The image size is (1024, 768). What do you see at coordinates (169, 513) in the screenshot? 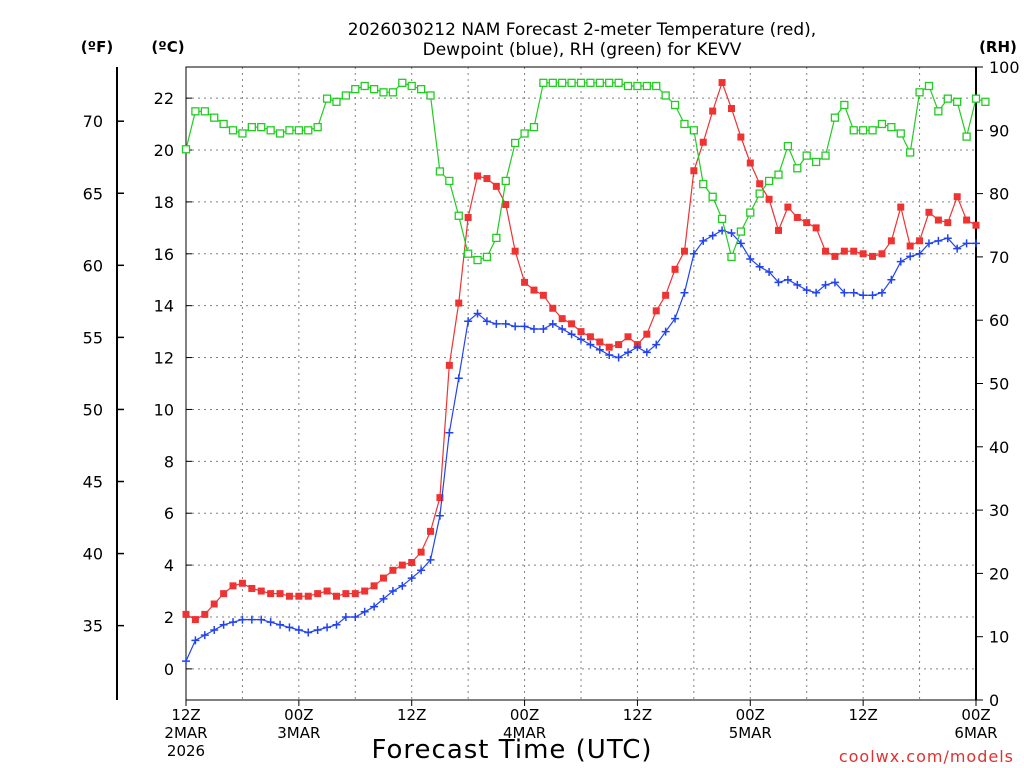
I see `celsius-tick-label: 6` at bounding box center [169, 513].